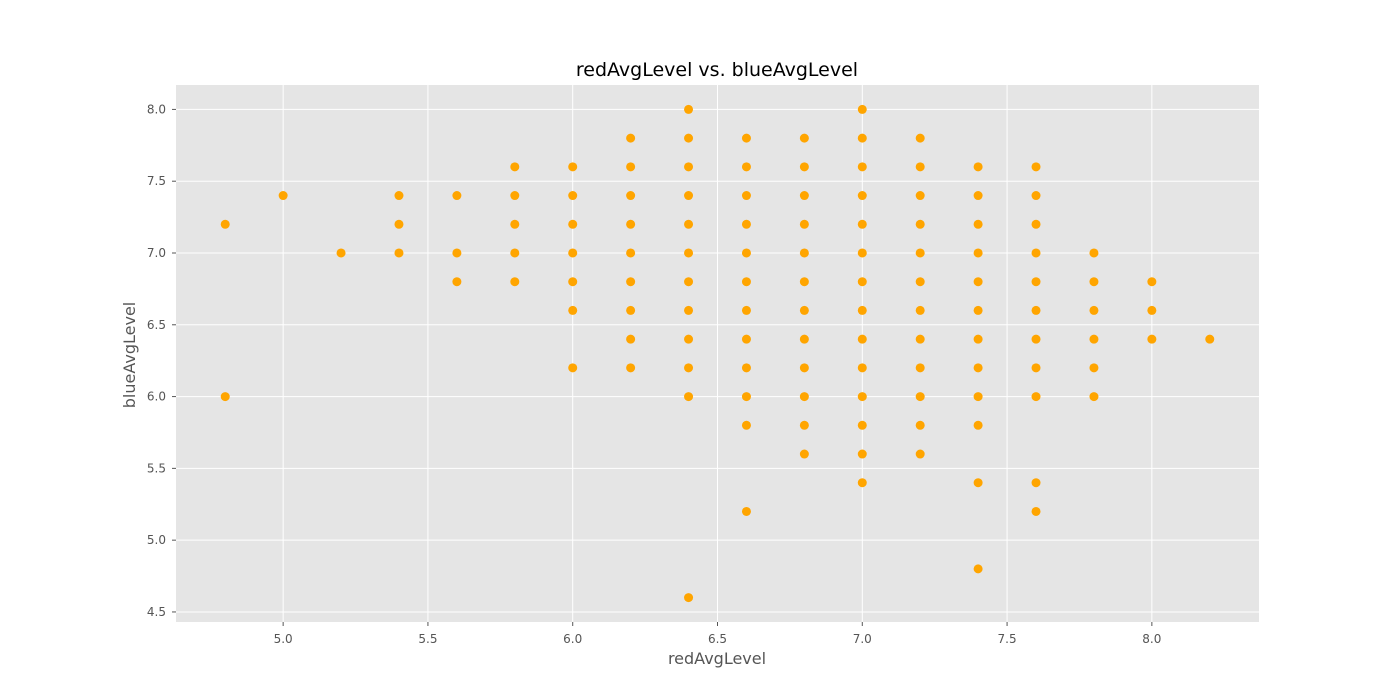 This screenshot has height=700, width=1400. What do you see at coordinates (161, 360) in the screenshot?
I see `y-axis-ticks: 4.5 5.0 5.5 6.0 6.5 7.0 7.5 8.0` at bounding box center [161, 360].